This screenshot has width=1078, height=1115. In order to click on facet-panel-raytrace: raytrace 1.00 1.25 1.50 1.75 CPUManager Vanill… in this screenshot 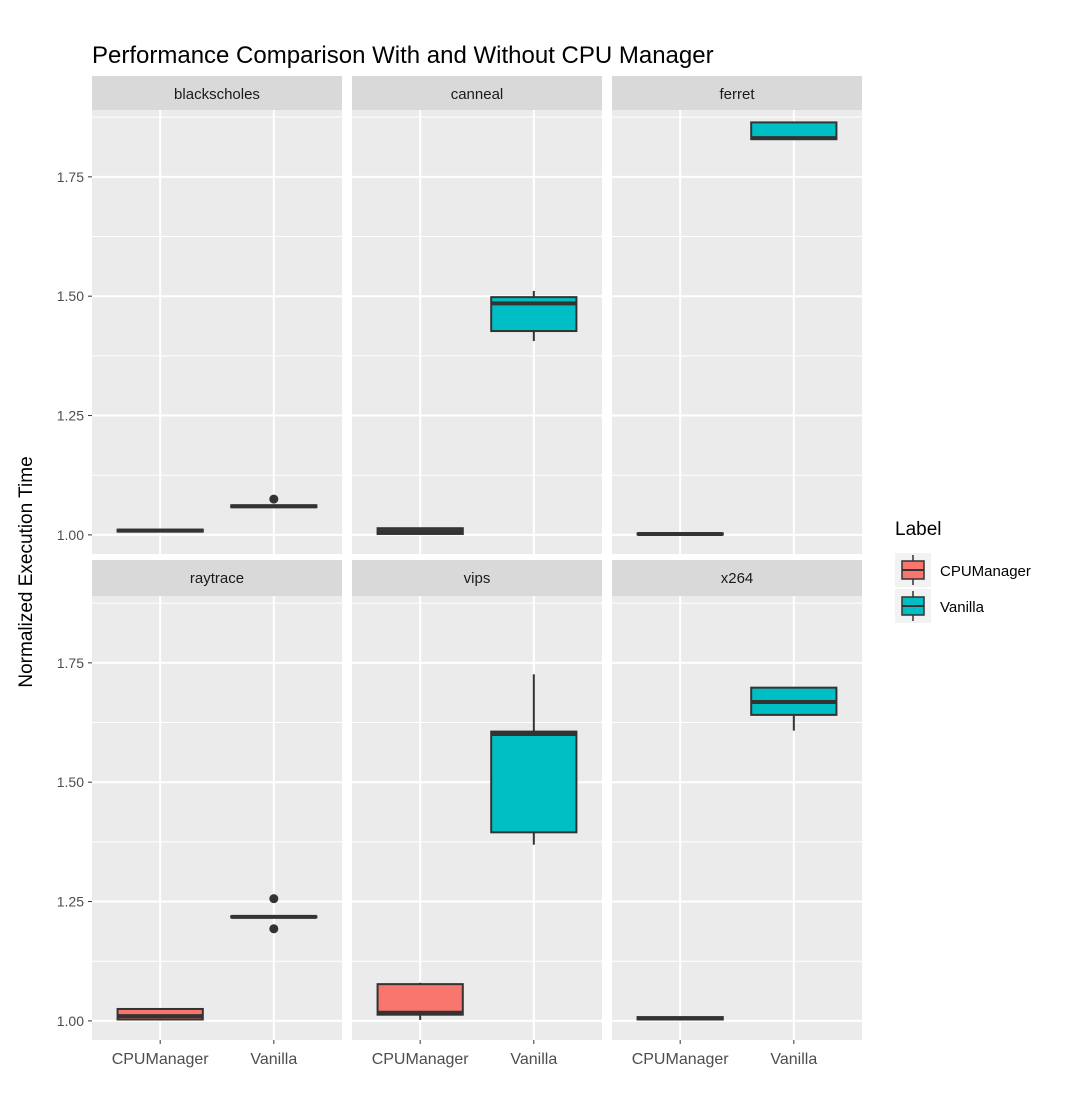, I will do `click(199, 814)`.